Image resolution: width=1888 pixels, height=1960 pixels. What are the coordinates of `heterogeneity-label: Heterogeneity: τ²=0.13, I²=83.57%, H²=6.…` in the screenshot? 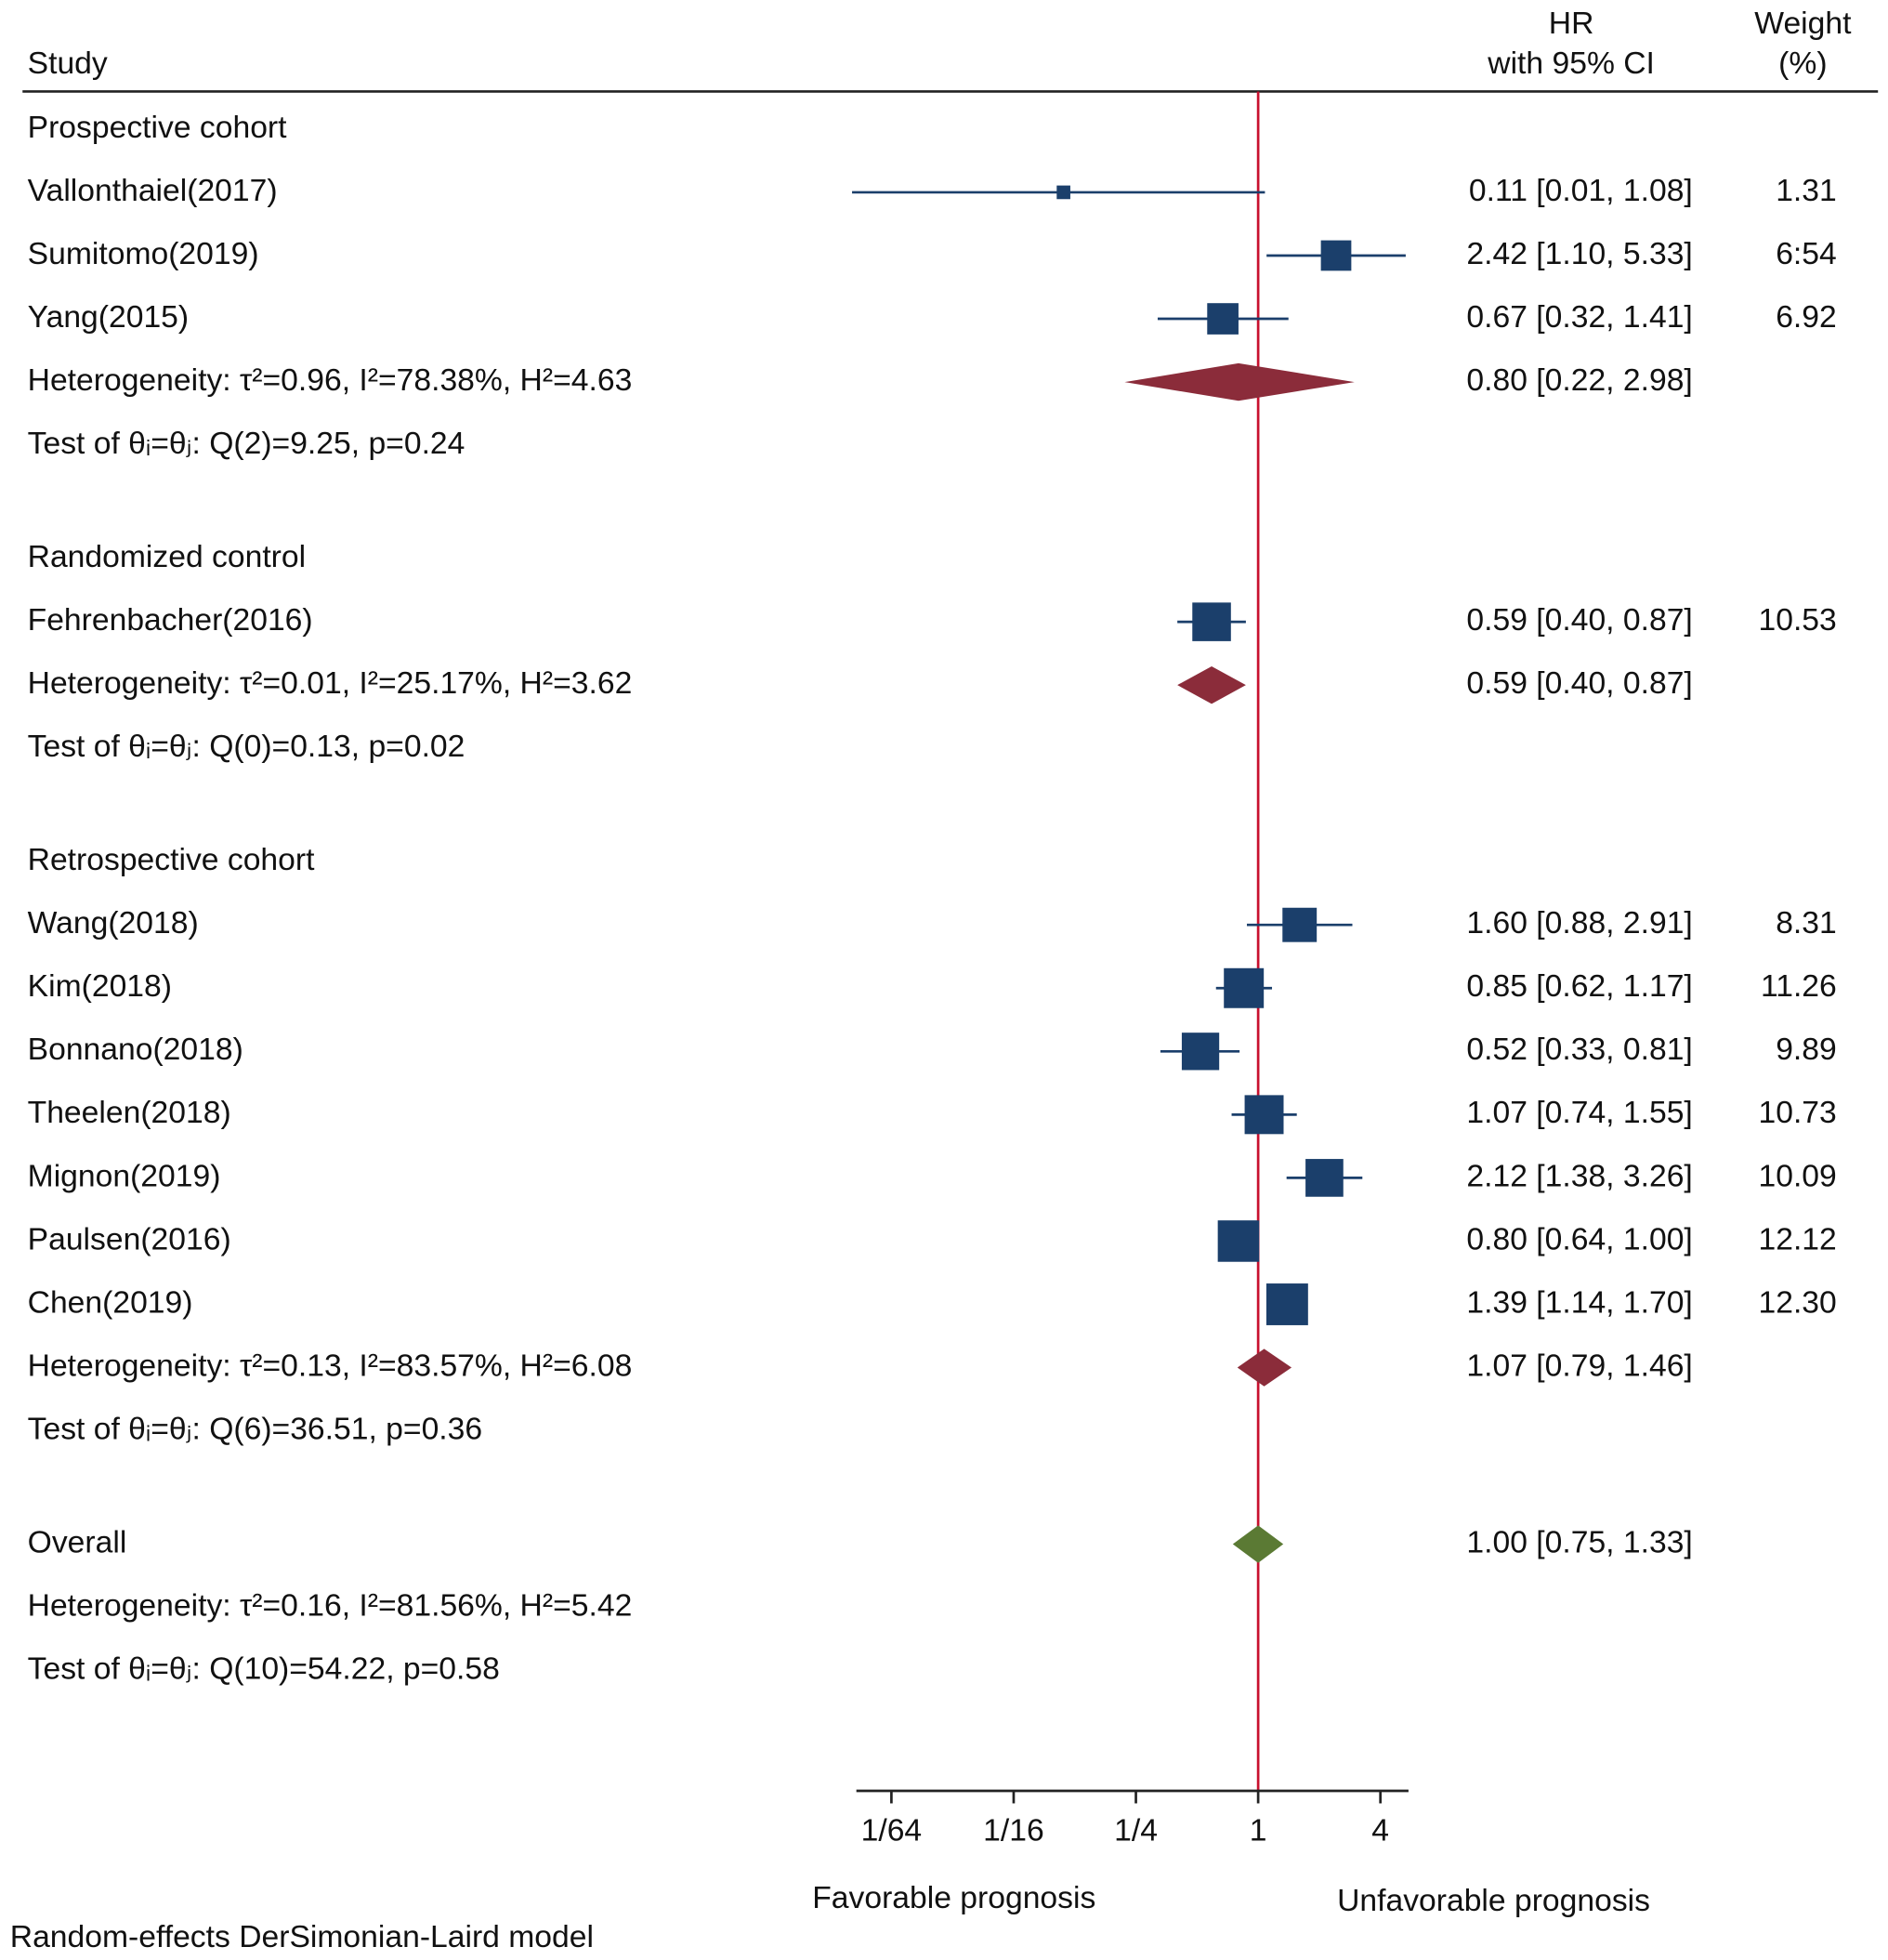 It's located at (331, 1365).